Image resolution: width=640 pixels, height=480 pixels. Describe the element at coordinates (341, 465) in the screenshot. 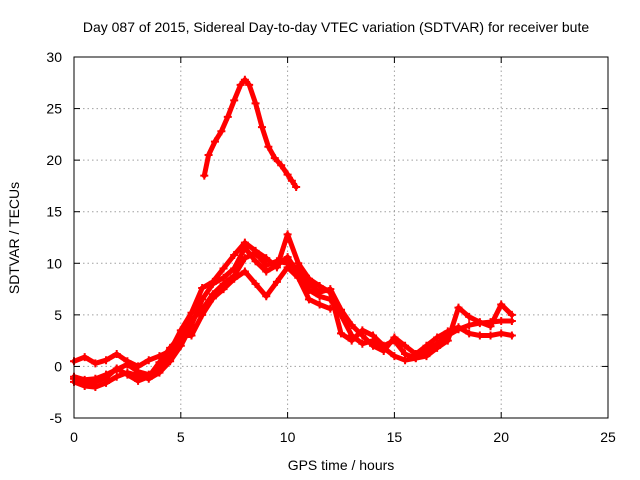

I see `x-axis-label: GPS time / hours` at that location.